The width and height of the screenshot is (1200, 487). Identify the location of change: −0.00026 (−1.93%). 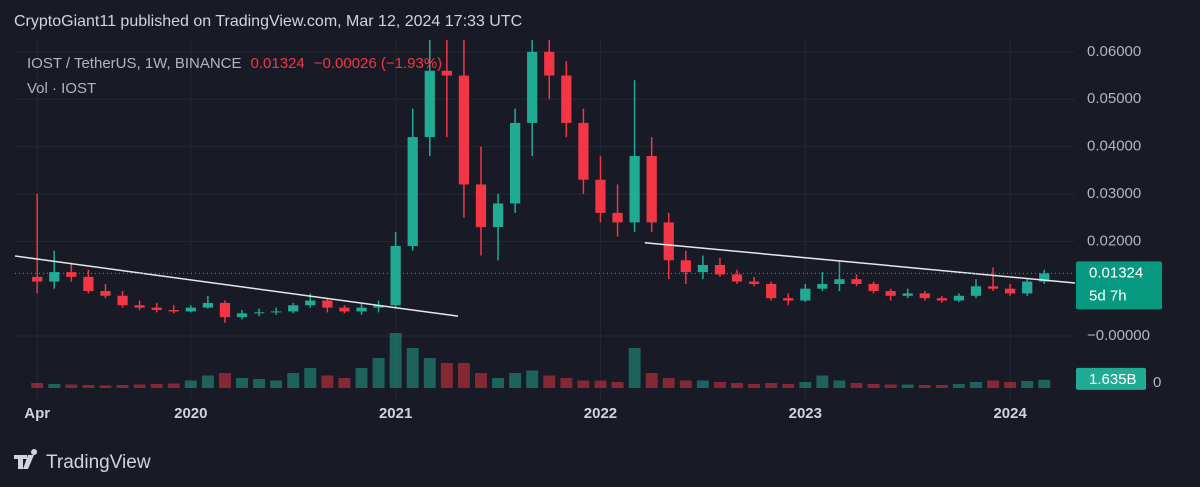
(378, 63).